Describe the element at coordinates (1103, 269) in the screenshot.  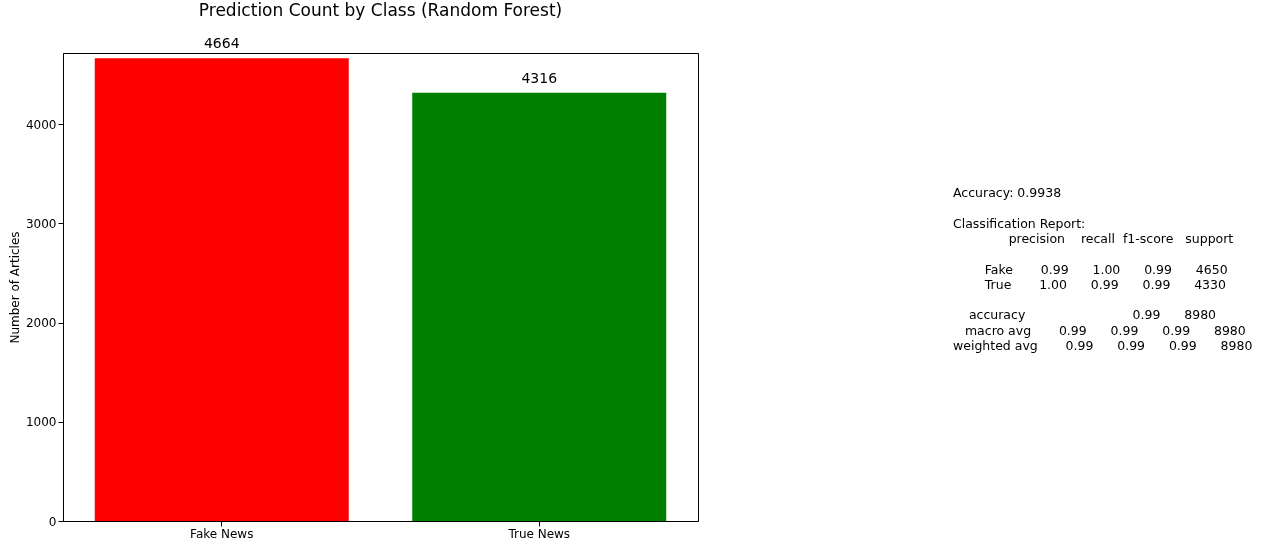
I see `text: Accuracy: 0.9938 Classification Report: precision recall f1-score support Fake 0.99 1.00 0.99 4650 True 1.00 0.99 0.99 4330 accuracy 0.99 8980 macro avg 0.99 0.99 0.99 8980 weighted avg 0.99 0.99 0.99 8980` at that location.